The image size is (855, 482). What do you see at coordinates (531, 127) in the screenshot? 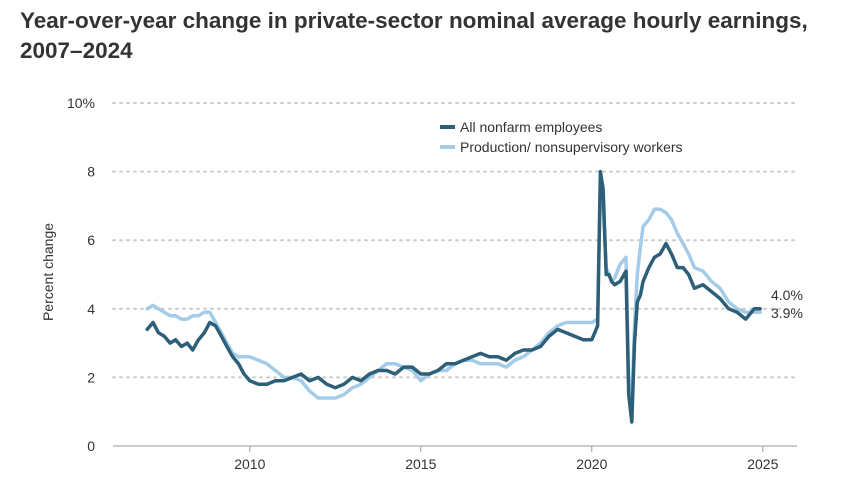
I see `legend-label: All nonfarm employees` at bounding box center [531, 127].